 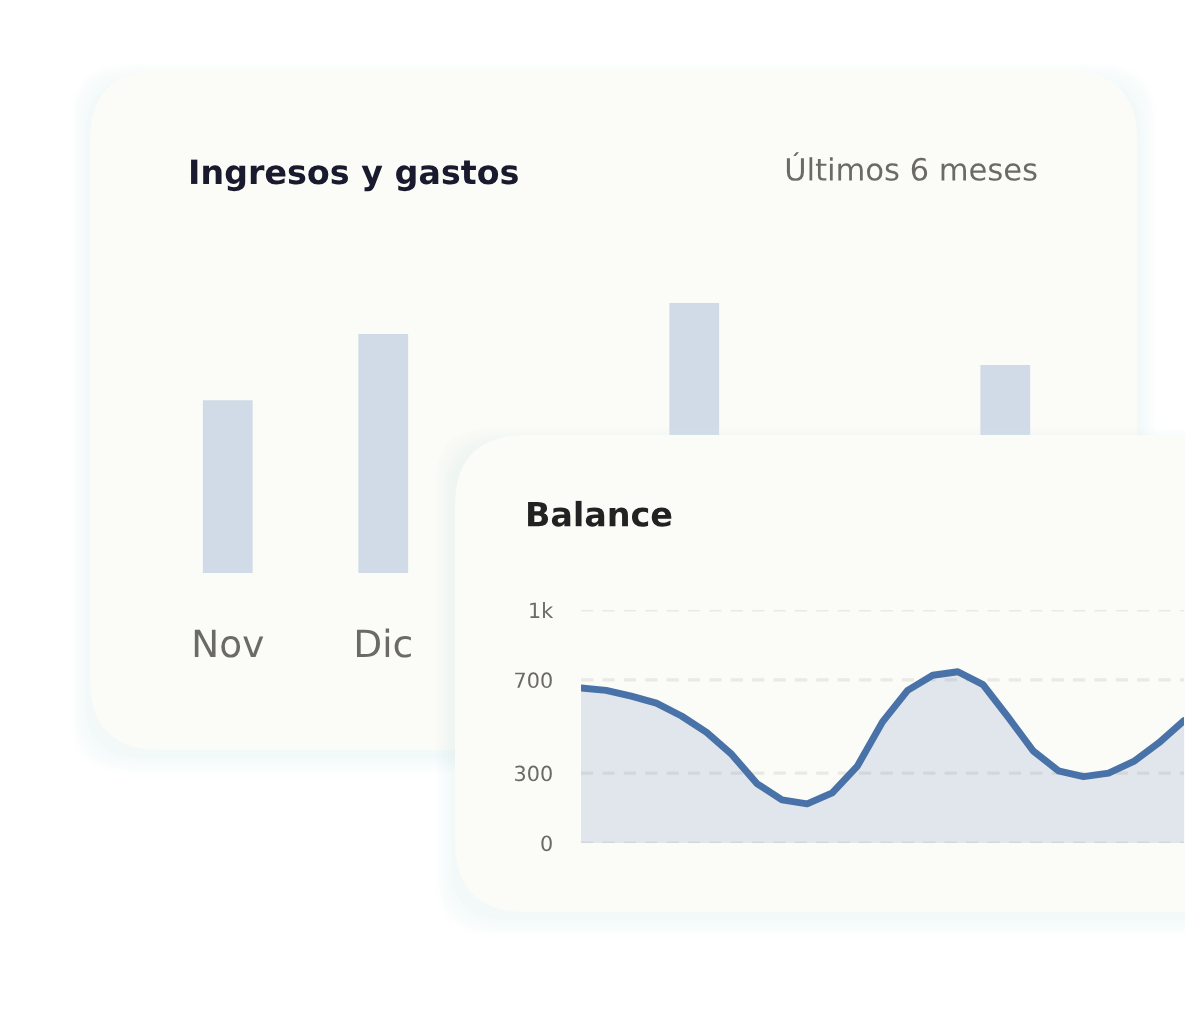 I want to click on chart-subtitle: Últimos 6 meses, so click(x=911, y=166).